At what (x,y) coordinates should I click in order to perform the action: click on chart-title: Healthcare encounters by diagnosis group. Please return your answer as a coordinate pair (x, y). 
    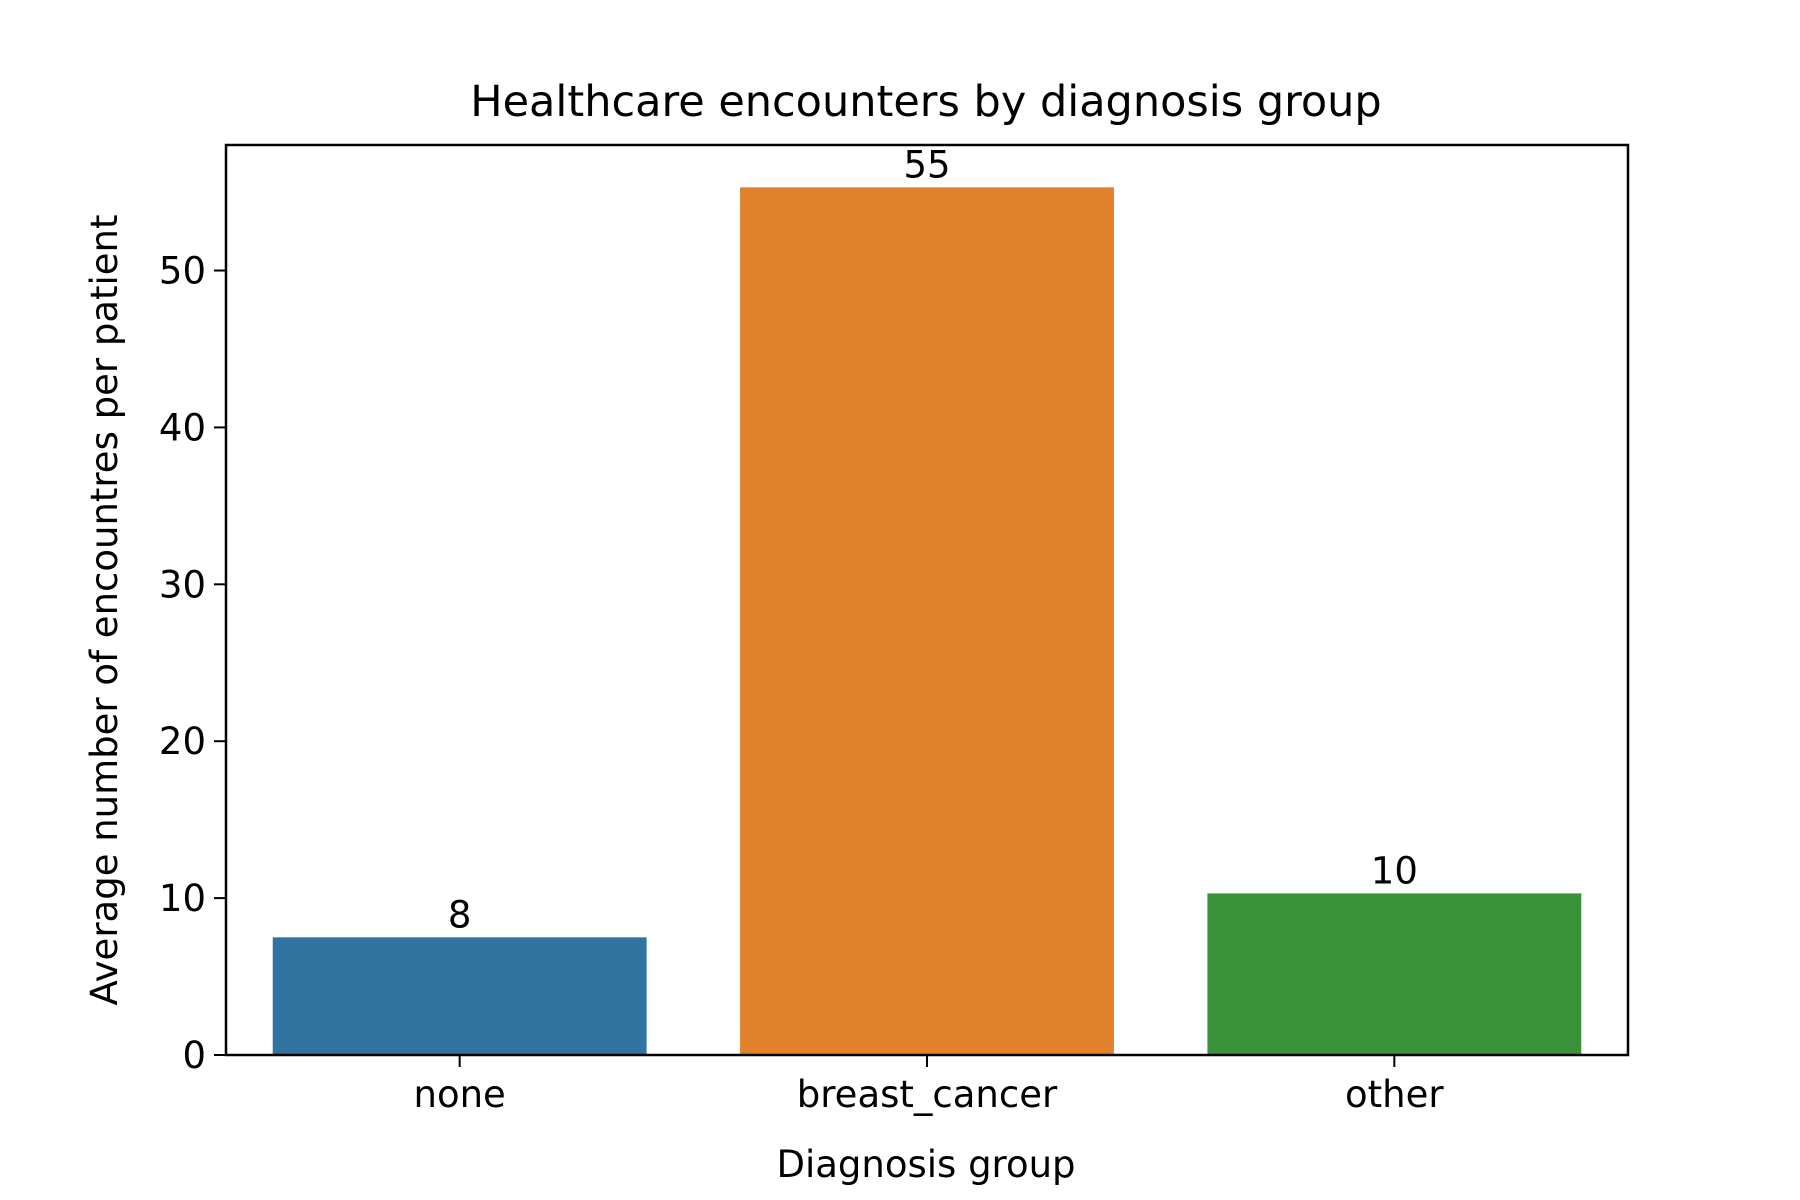
    Looking at the image, I should click on (925, 102).